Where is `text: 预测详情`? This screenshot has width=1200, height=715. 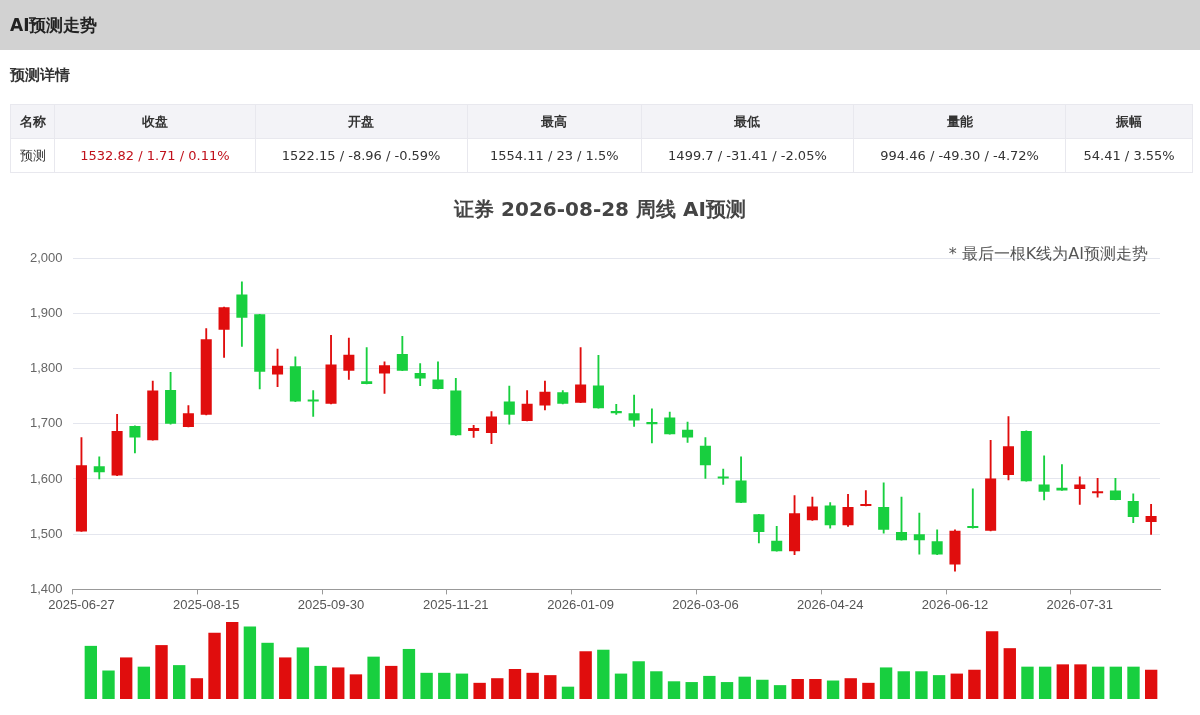 text: 预测详情 is located at coordinates (40, 75).